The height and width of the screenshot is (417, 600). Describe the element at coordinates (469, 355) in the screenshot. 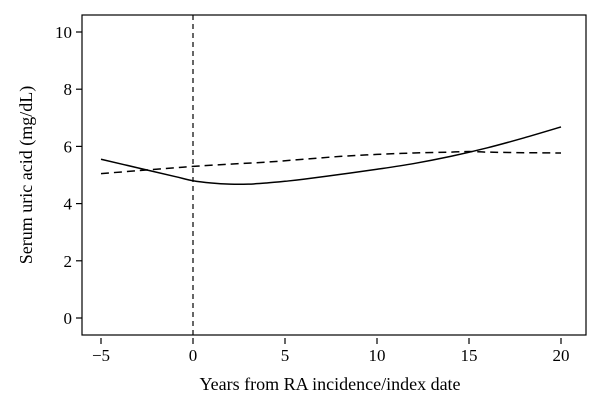

I see `x-tick-label: 15` at that location.